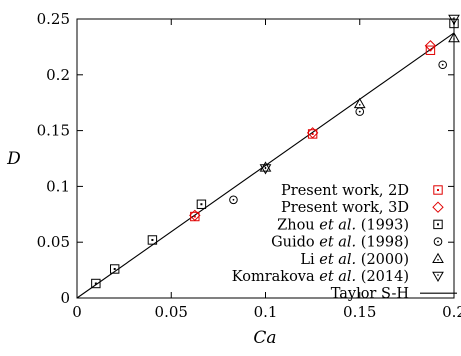 This screenshot has height=356, width=461. I want to click on legend-label-text: Komrakova, so click(275, 277).